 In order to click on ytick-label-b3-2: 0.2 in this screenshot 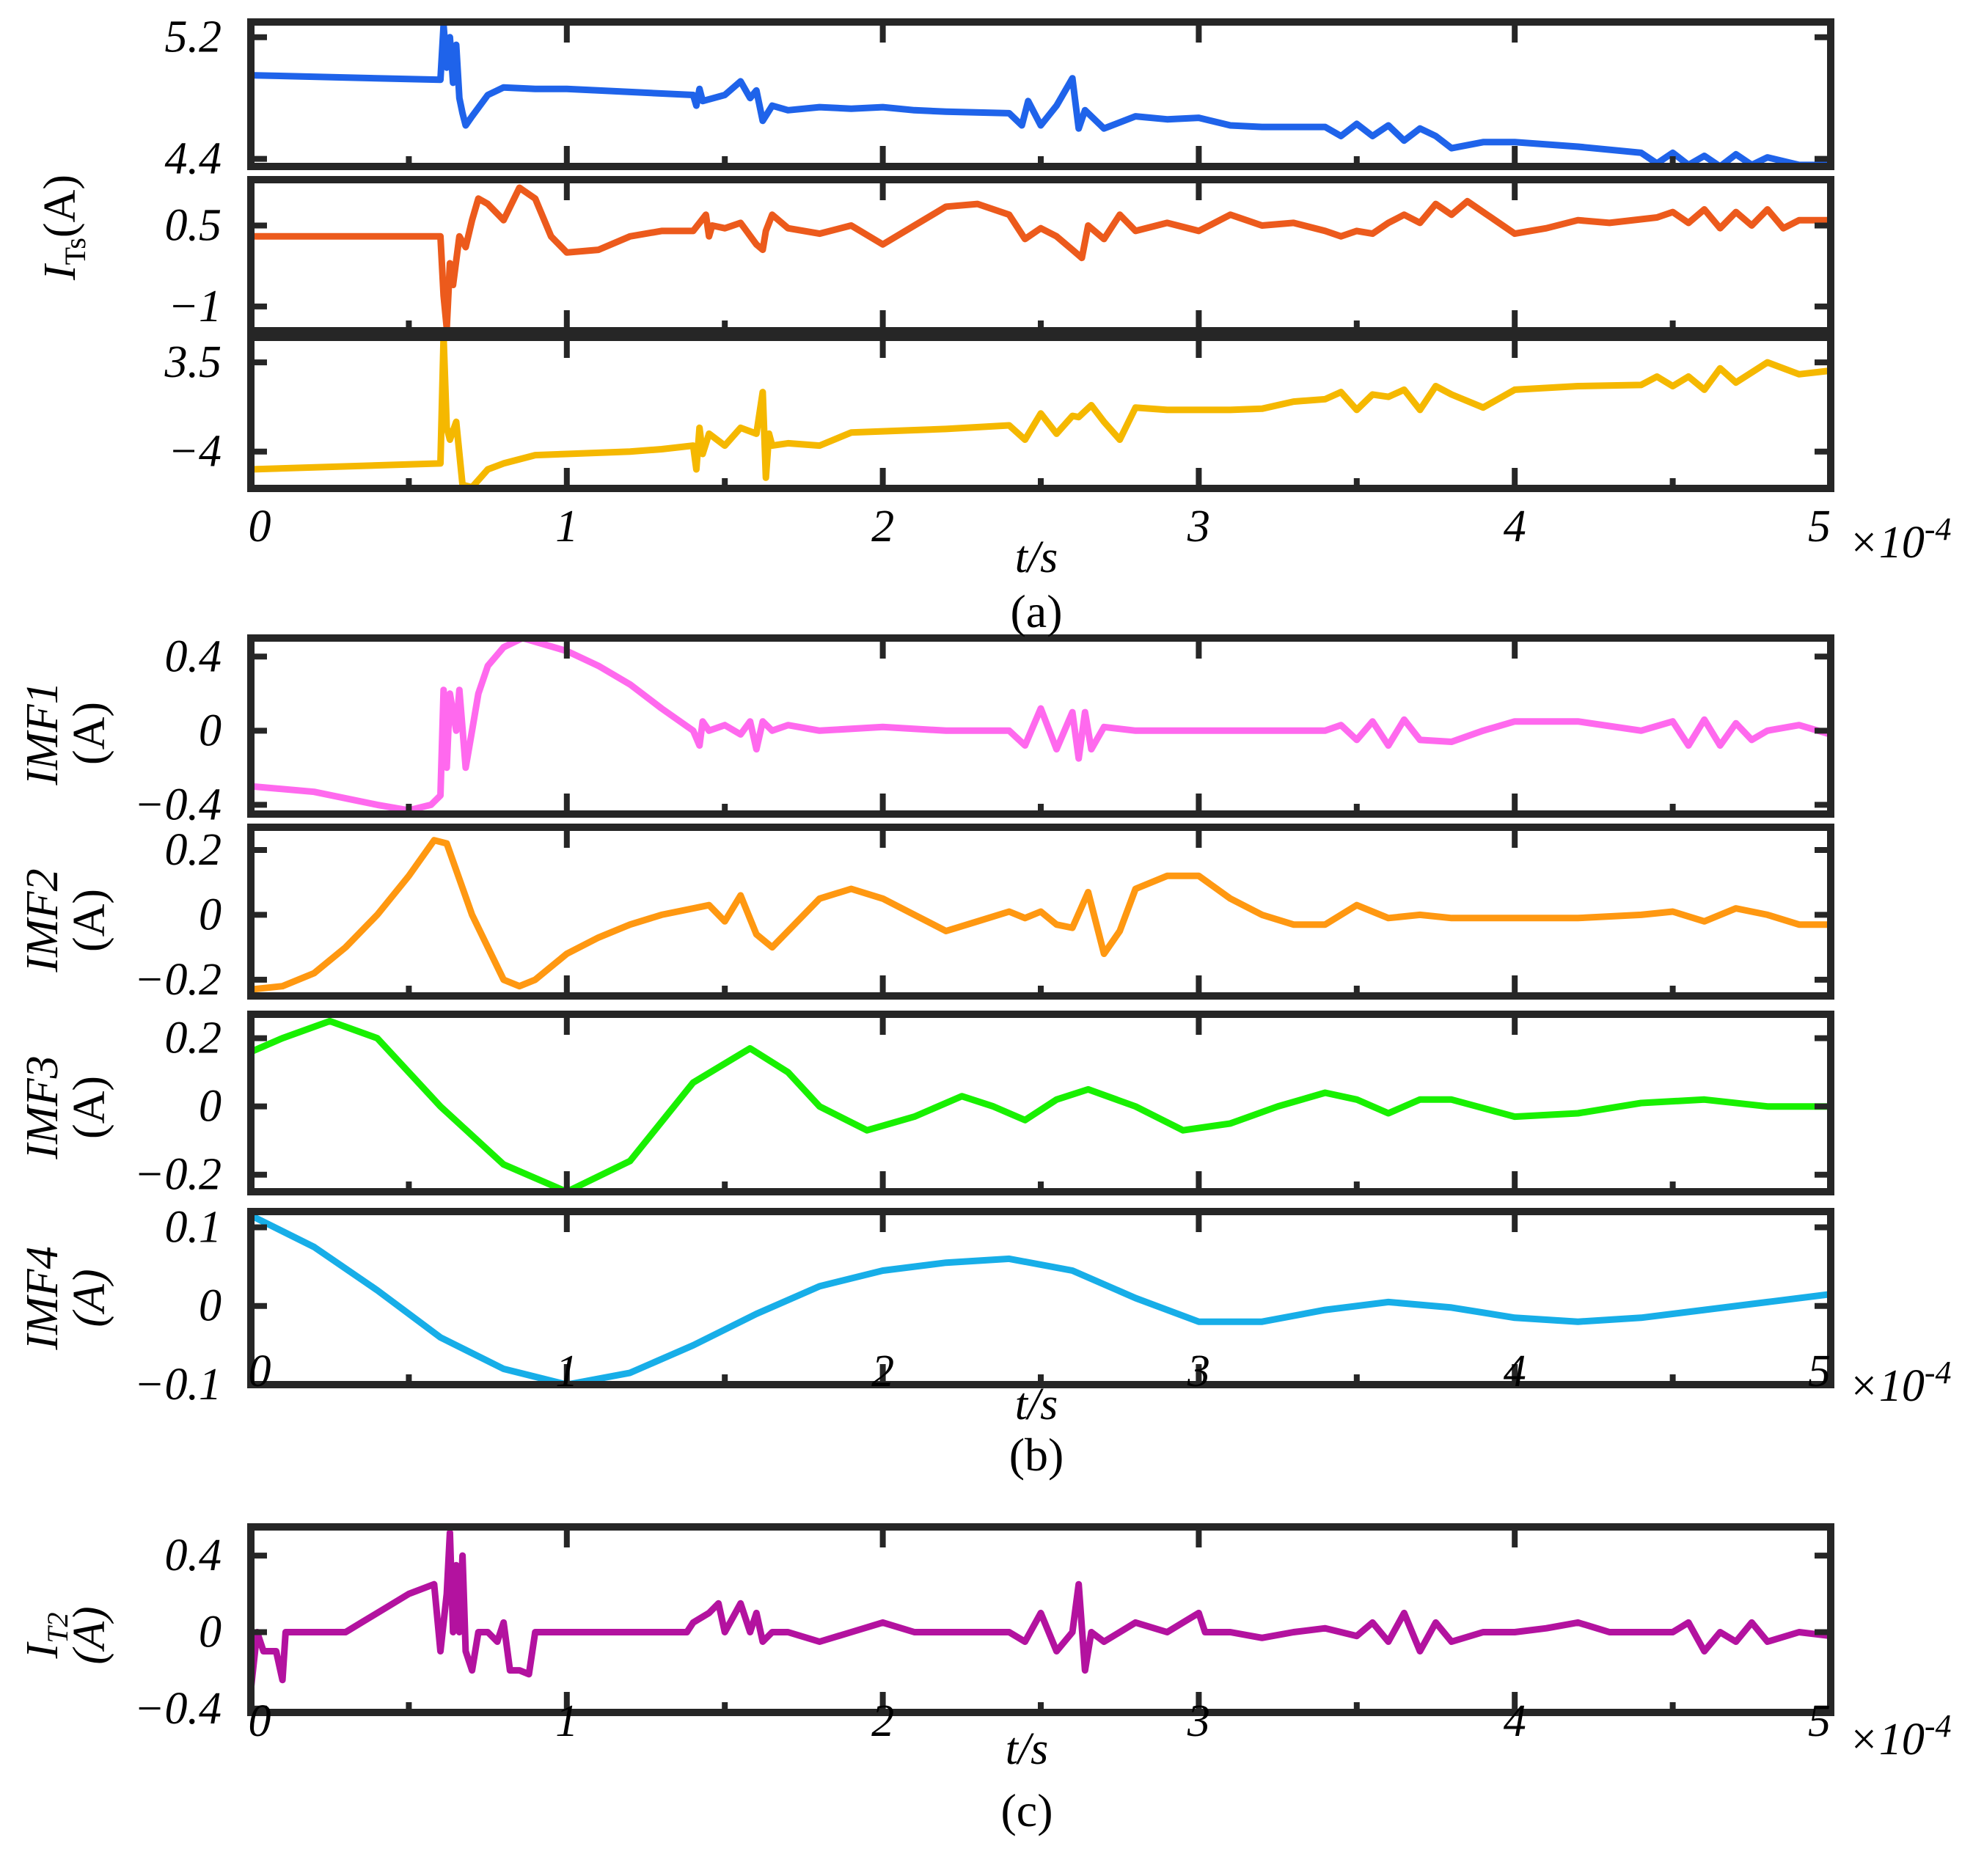, I will do `click(194, 1038)`.